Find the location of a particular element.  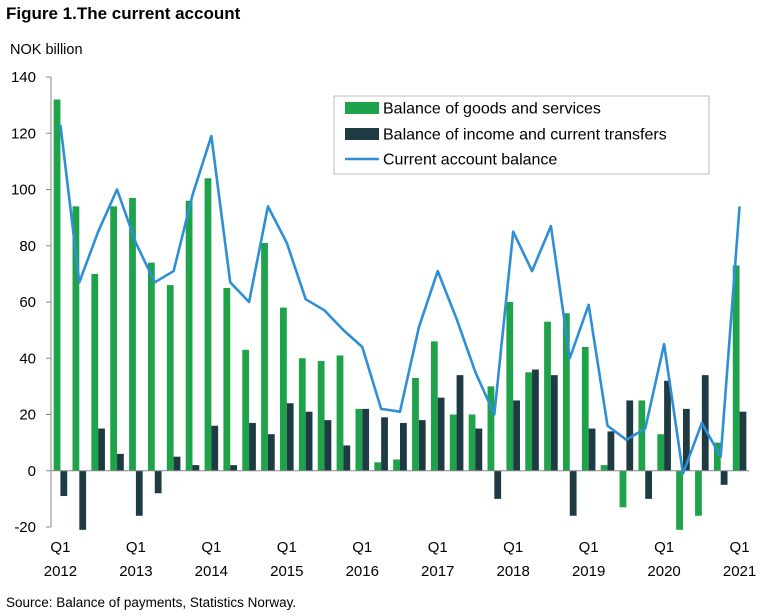

y-tick-label: 120 is located at coordinates (23, 133).